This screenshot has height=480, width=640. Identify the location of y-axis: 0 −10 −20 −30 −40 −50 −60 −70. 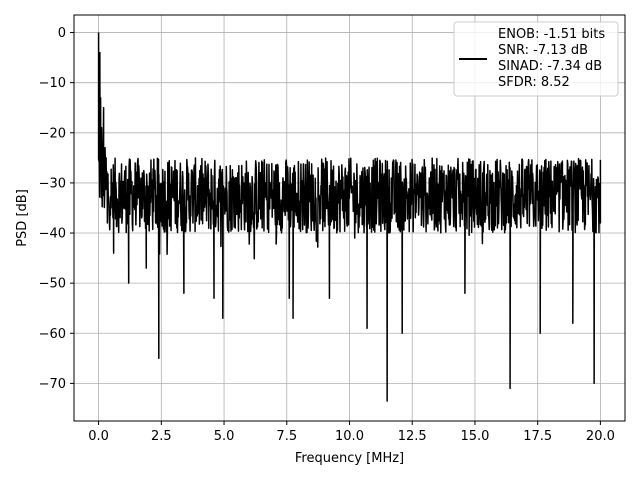
(56, 209).